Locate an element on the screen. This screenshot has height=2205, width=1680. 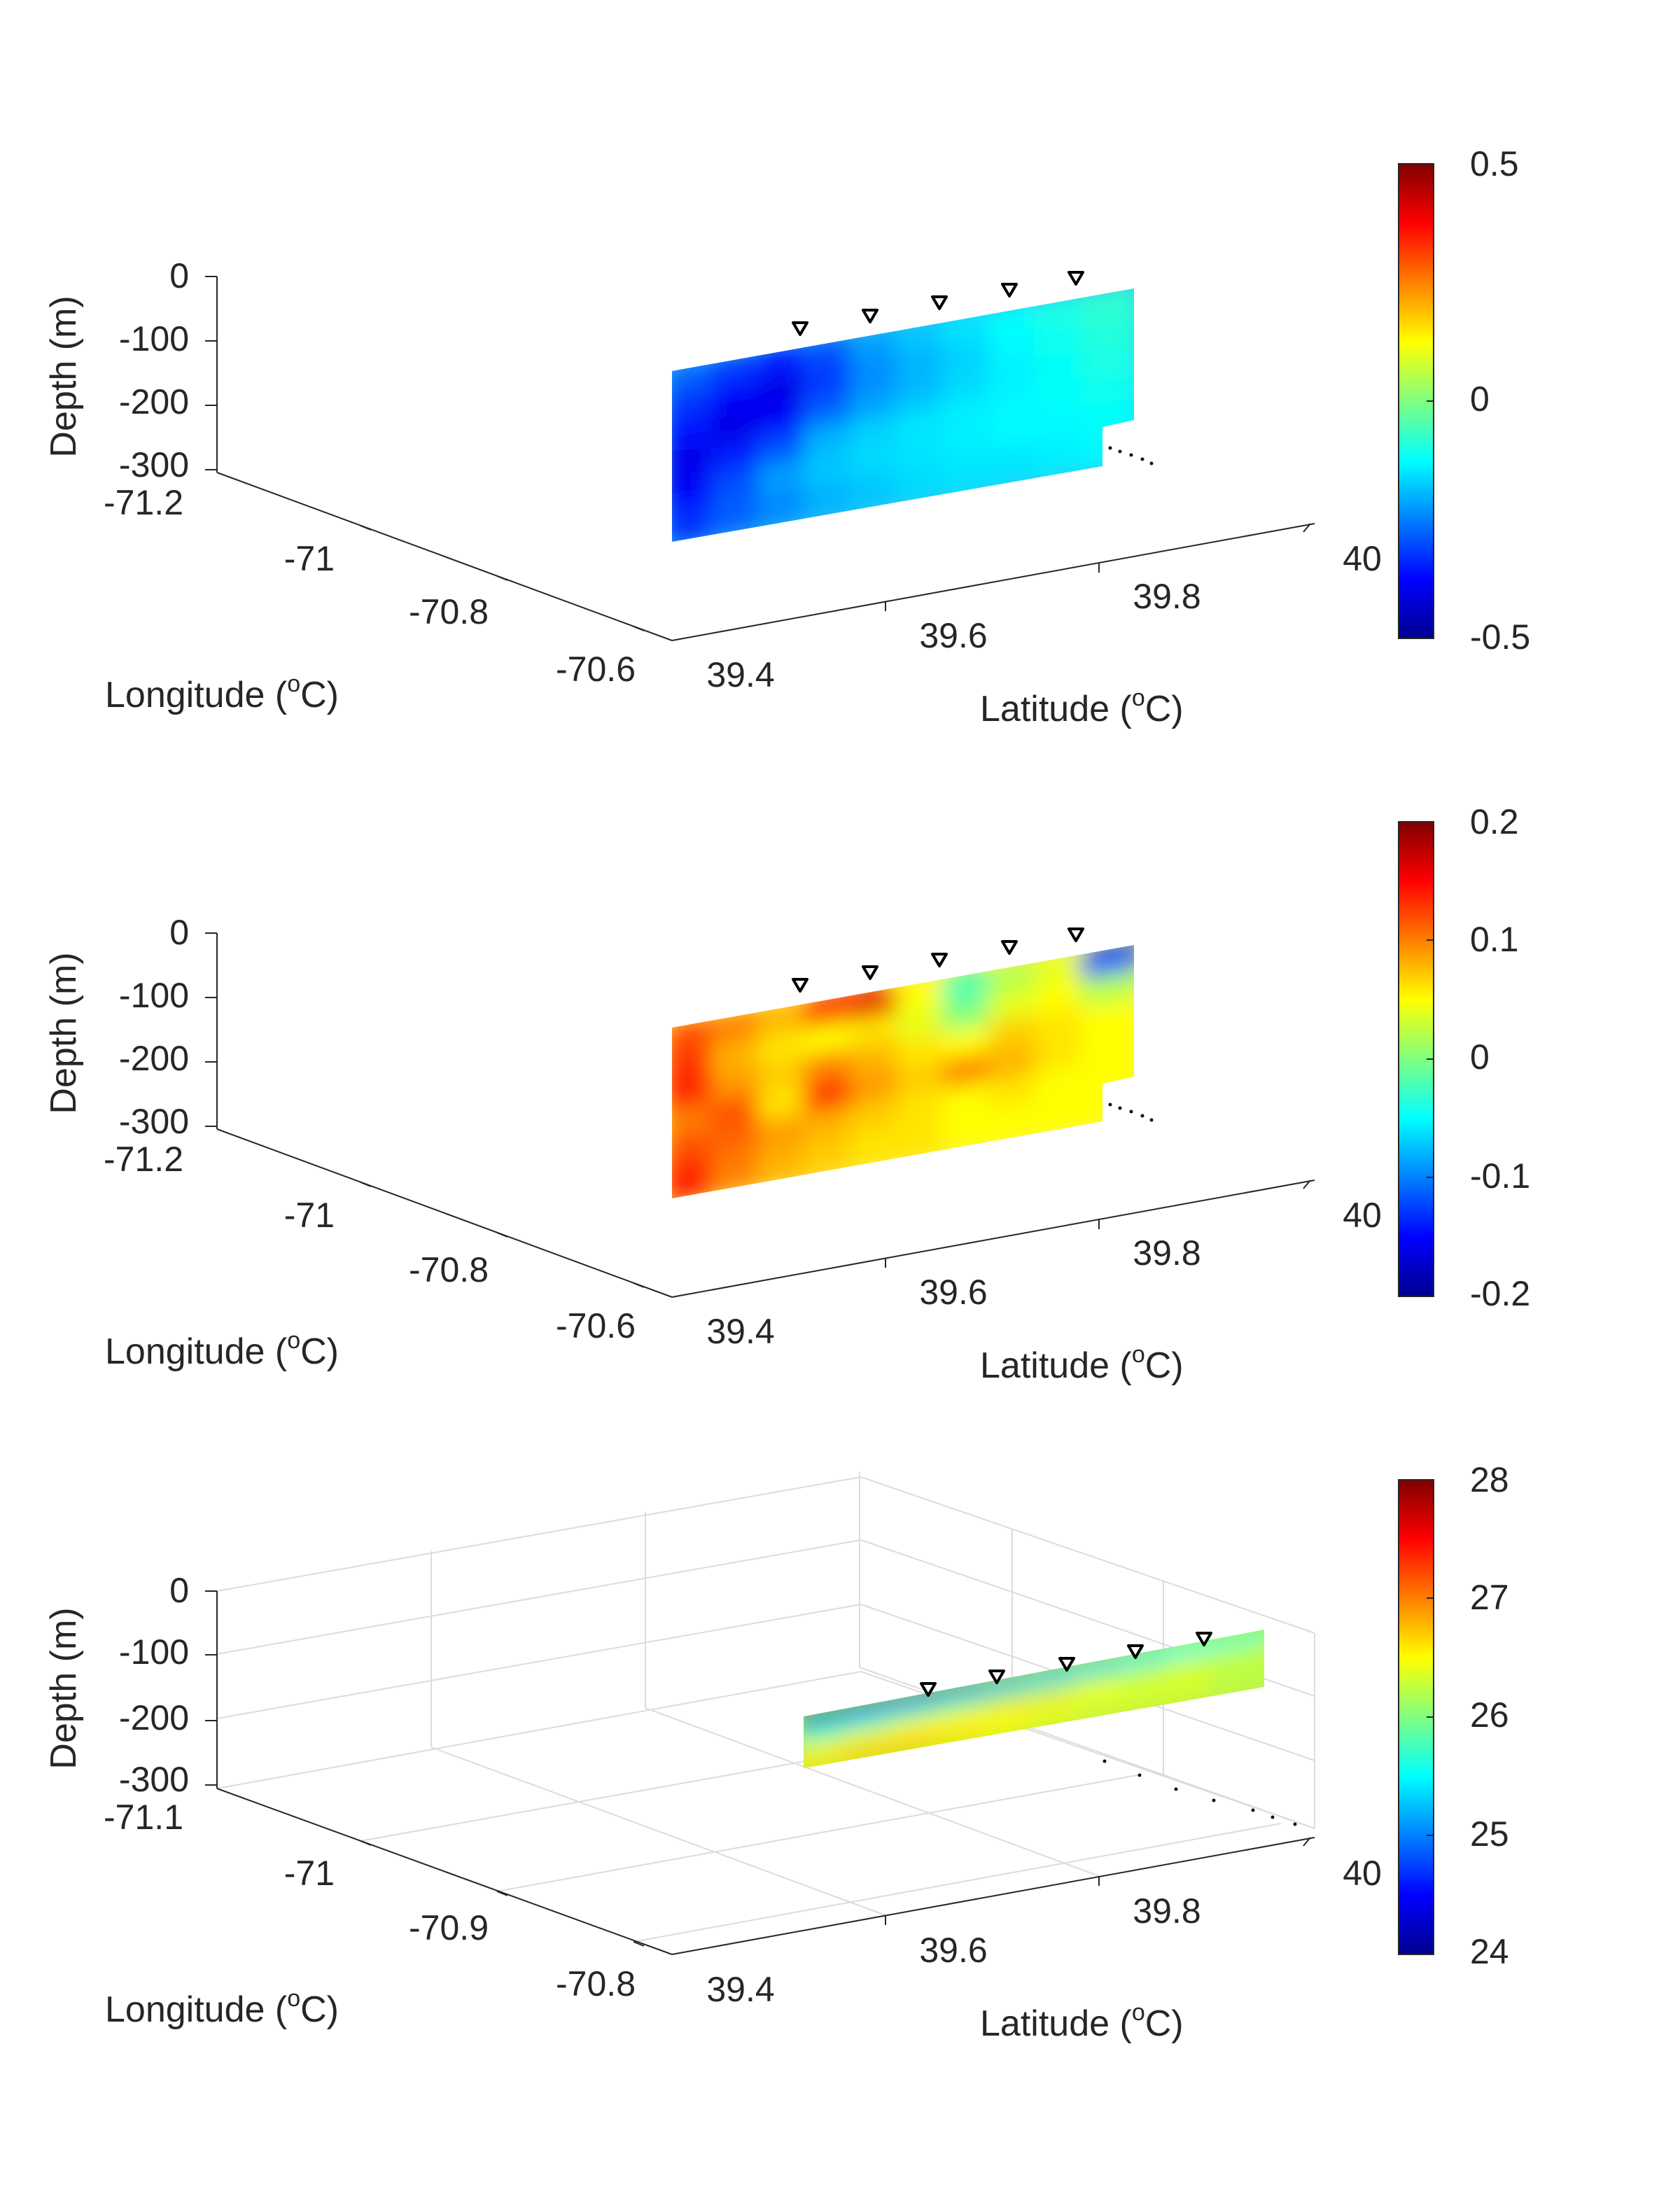
colorbar-tick-label: 27 is located at coordinates (1489, 1597).